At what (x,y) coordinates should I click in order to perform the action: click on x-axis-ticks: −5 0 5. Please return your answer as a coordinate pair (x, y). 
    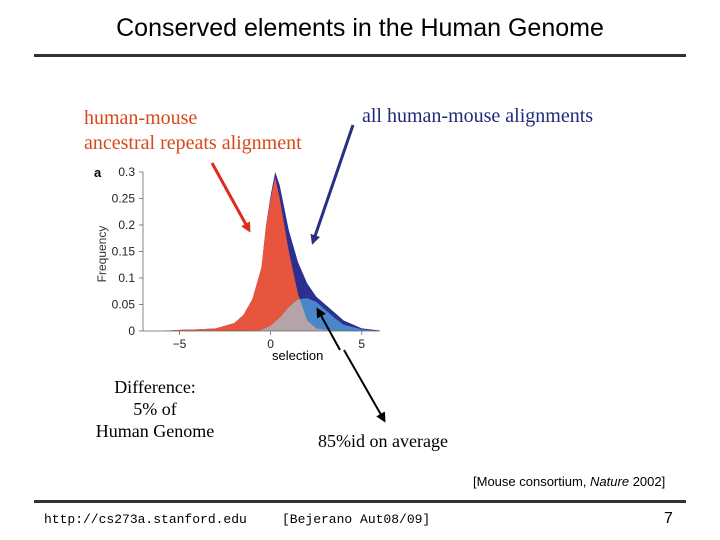
    Looking at the image, I should click on (269, 341).